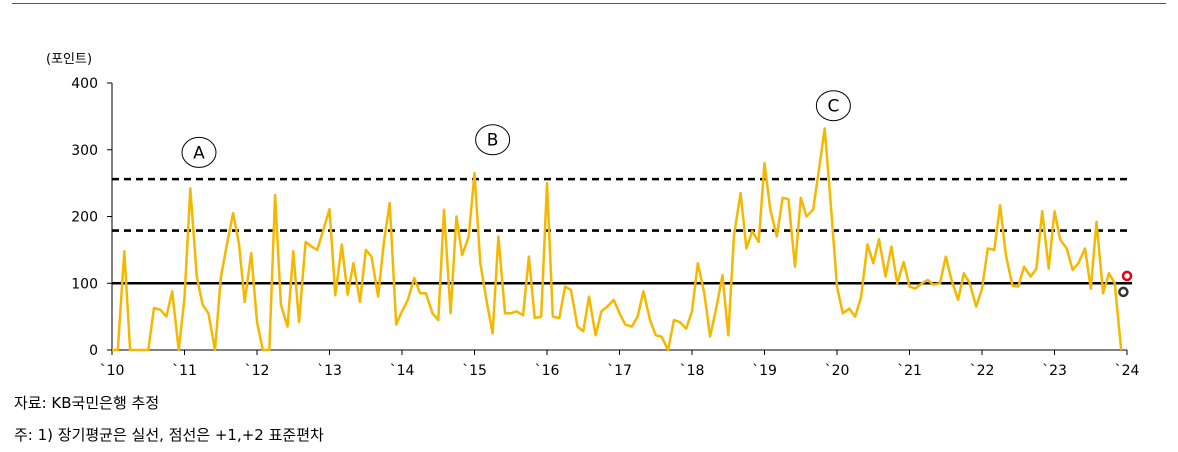  Describe the element at coordinates (84, 218) in the screenshot. I see `y-tick-label: 200` at that location.